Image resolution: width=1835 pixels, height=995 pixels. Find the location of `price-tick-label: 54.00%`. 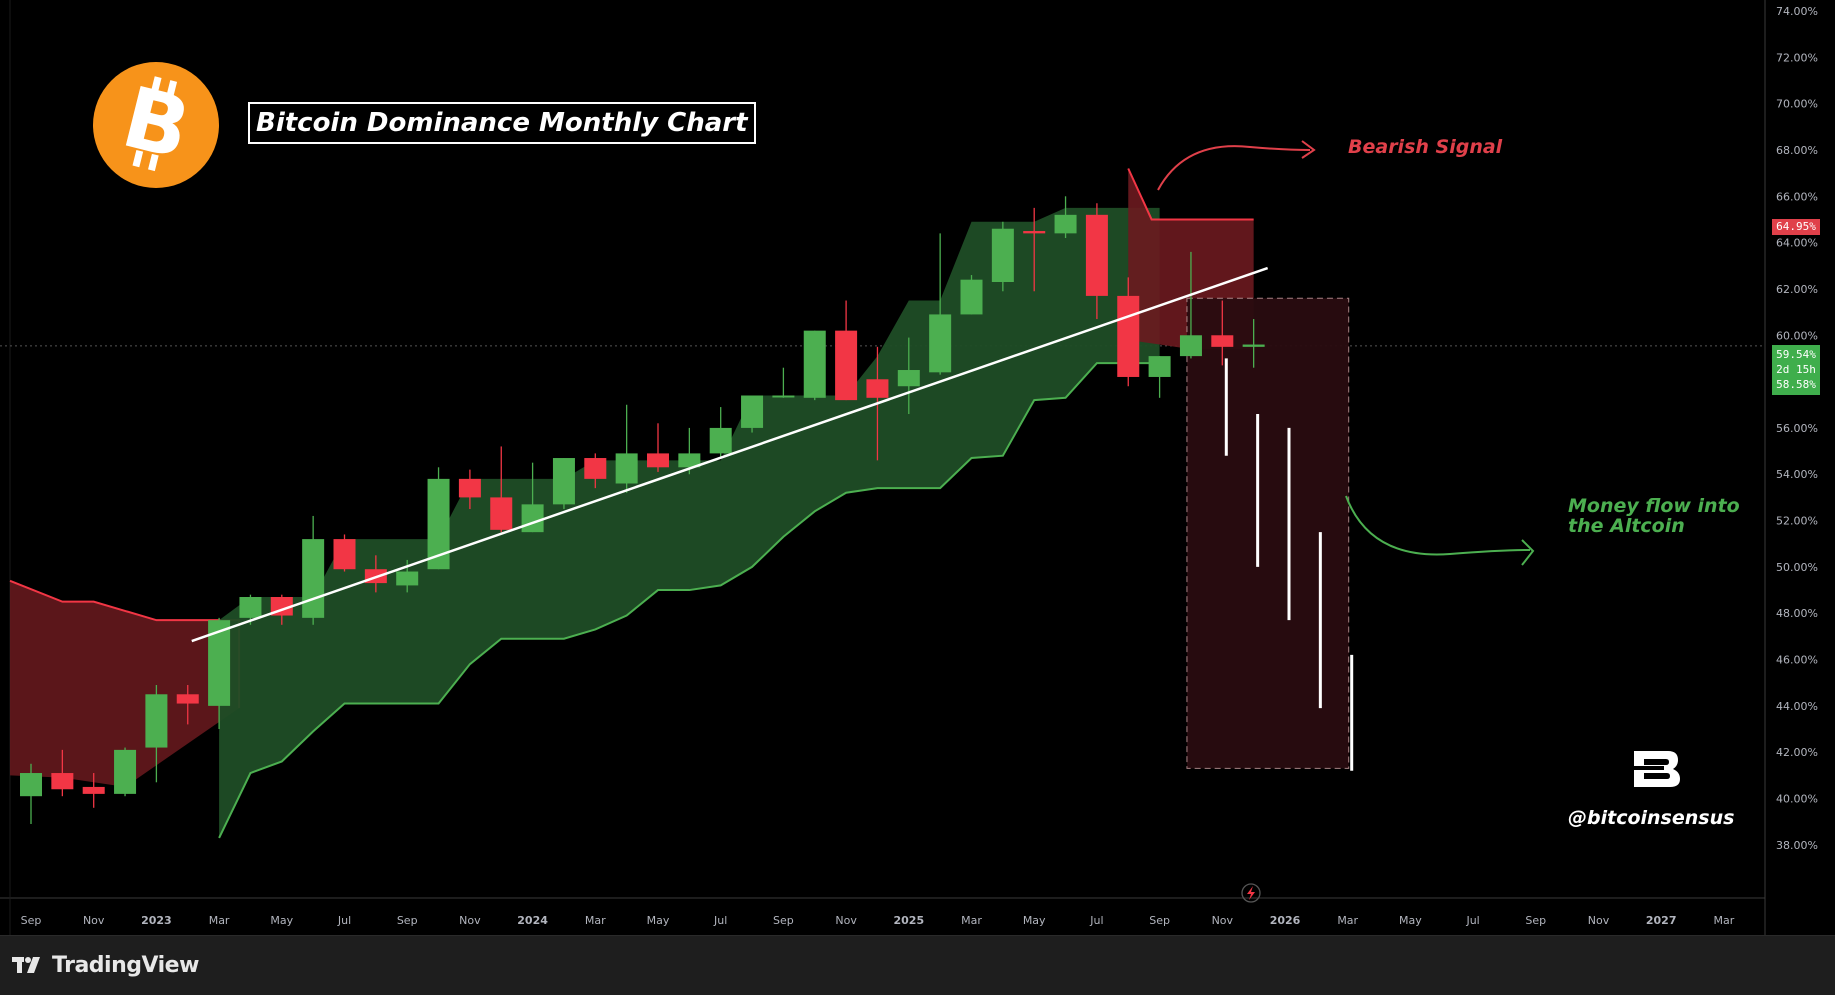

price-tick-label: 54.00% is located at coordinates (1797, 474).